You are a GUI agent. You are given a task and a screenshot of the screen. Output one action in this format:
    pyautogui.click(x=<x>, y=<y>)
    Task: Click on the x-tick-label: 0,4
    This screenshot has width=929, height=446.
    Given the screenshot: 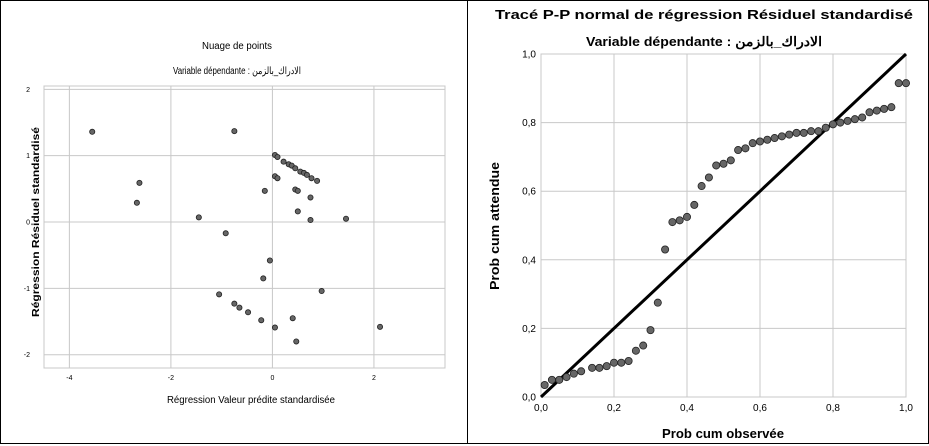 What is the action you would take?
    pyautogui.click(x=687, y=408)
    